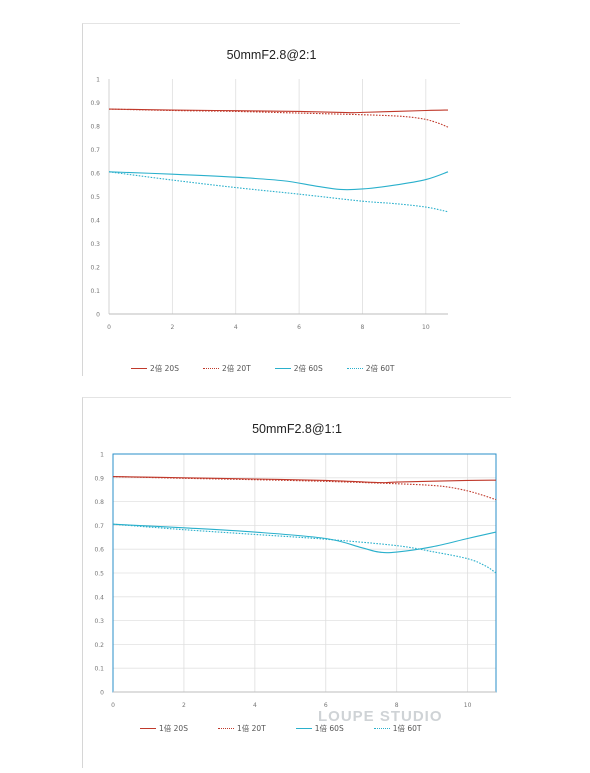 This screenshot has height=773, width=590. I want to click on legend-label: 1倍 20T, so click(251, 728).